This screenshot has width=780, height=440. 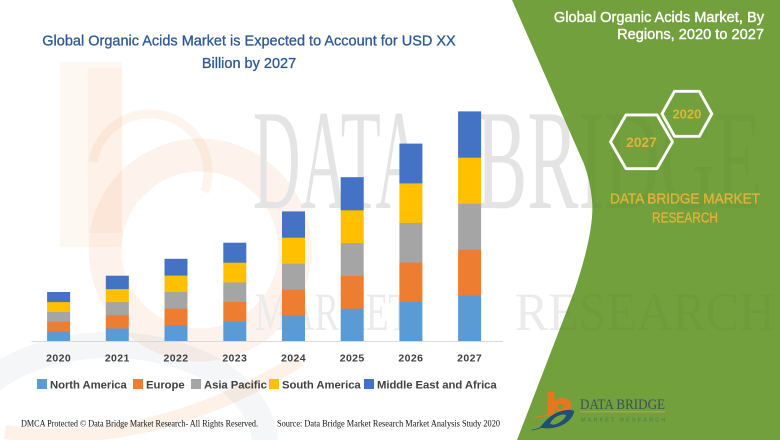 I want to click on svg-text: DATA BRIDGE MARKET, so click(x=685, y=198).